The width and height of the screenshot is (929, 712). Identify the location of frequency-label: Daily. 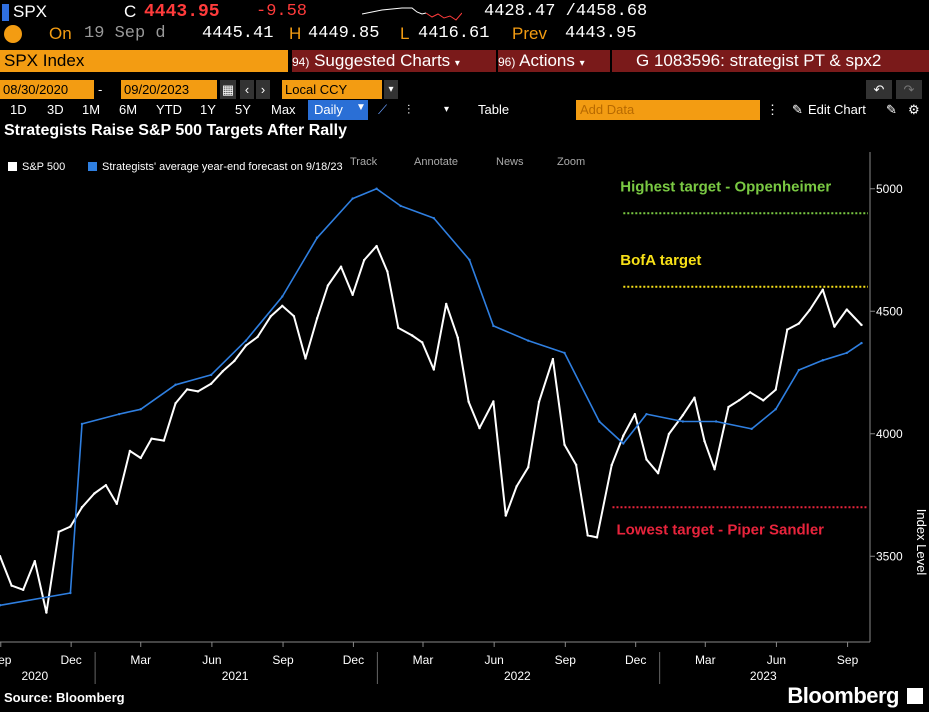
(328, 109).